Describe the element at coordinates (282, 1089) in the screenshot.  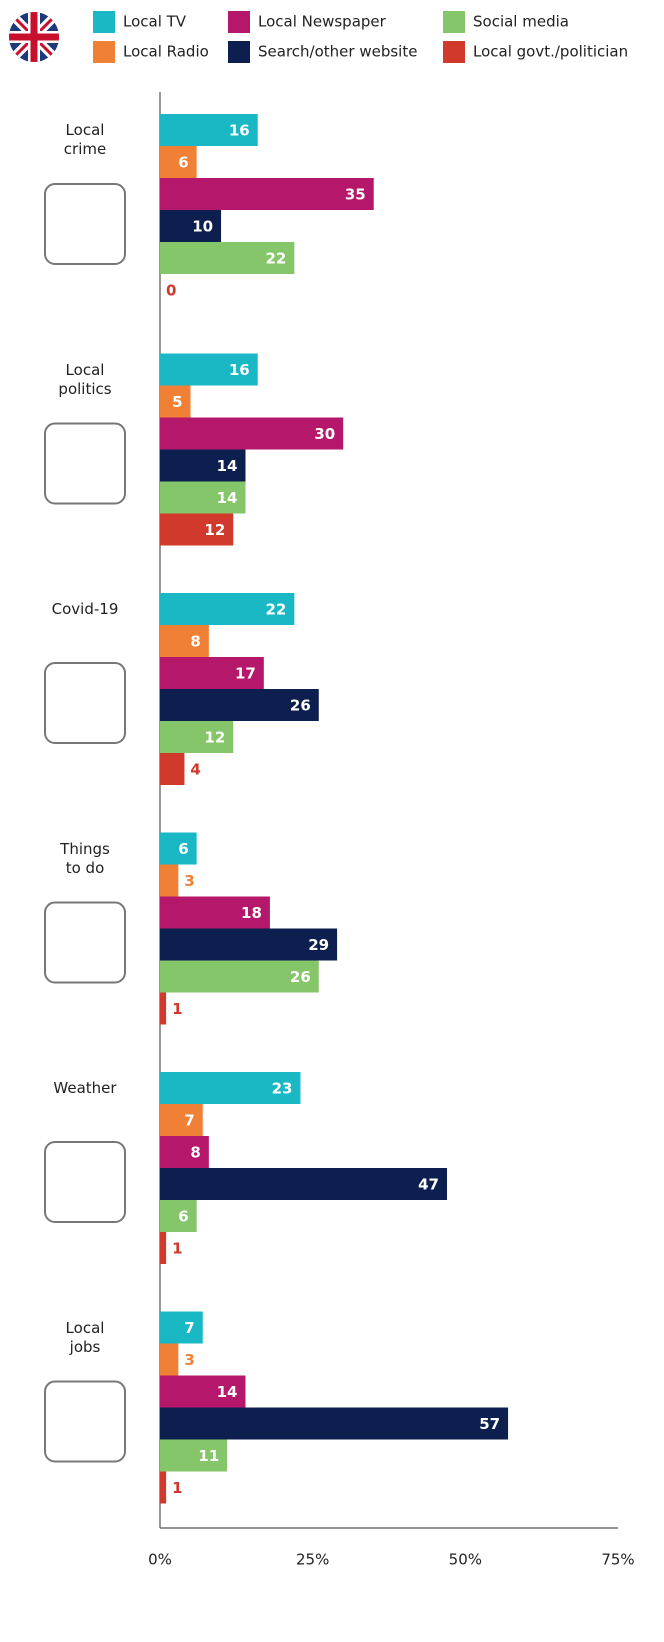
I see `value-label: 23` at that location.